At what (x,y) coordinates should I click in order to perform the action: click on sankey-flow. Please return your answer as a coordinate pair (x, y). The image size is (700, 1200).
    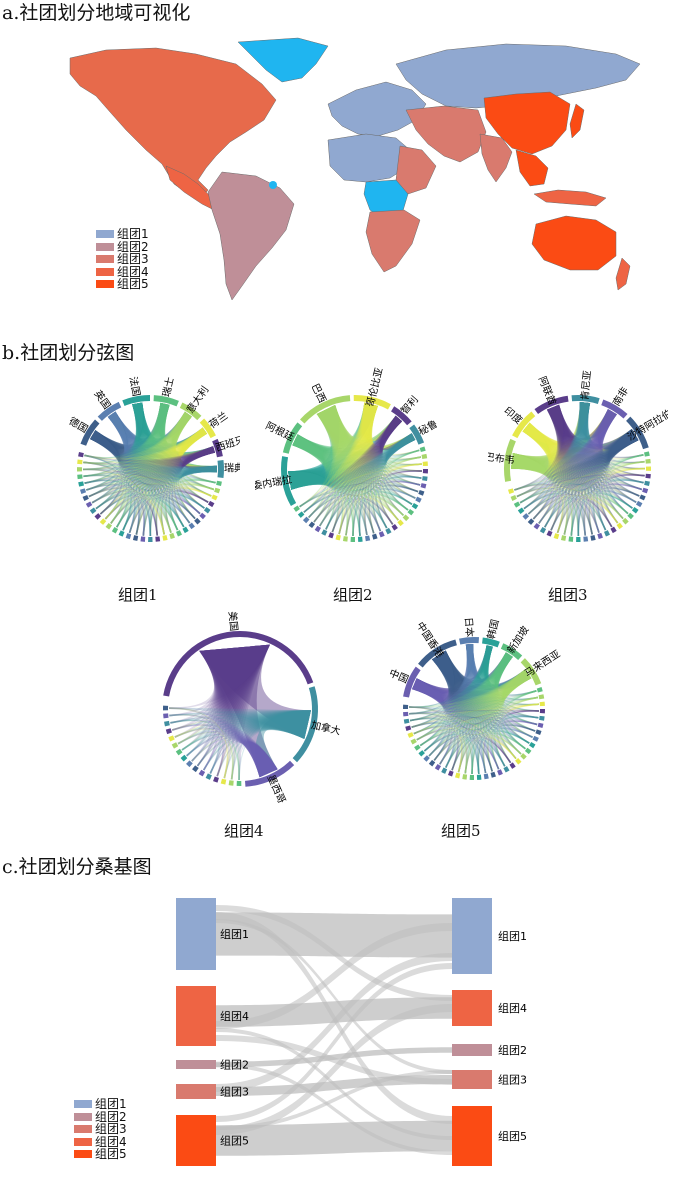
    Looking at the image, I should click on (334, 1100).